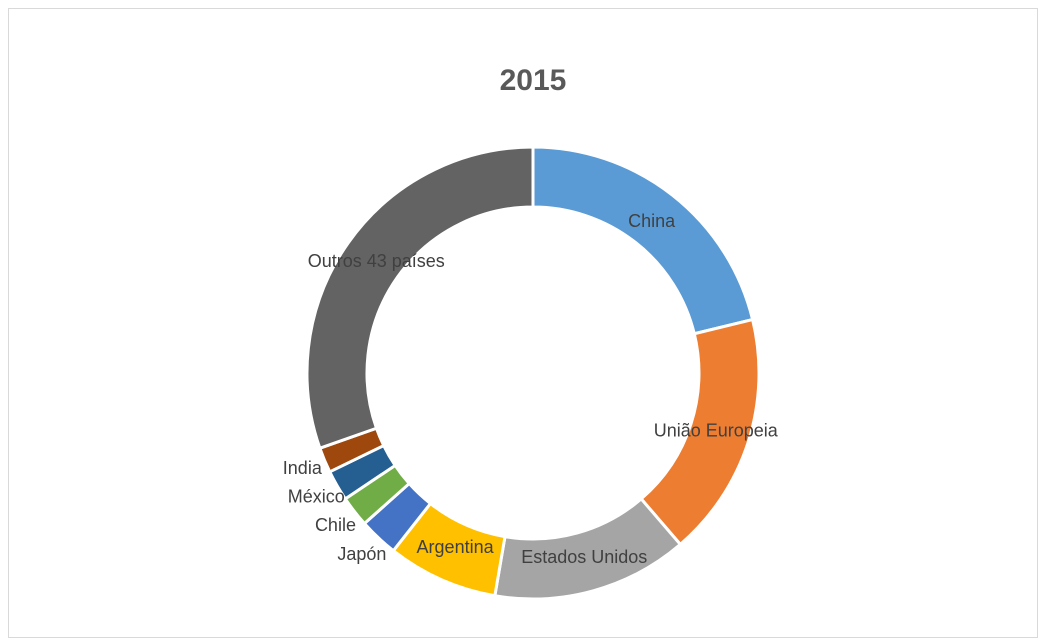 This screenshot has width=1046, height=644. I want to click on segment-label: India, so click(303, 468).